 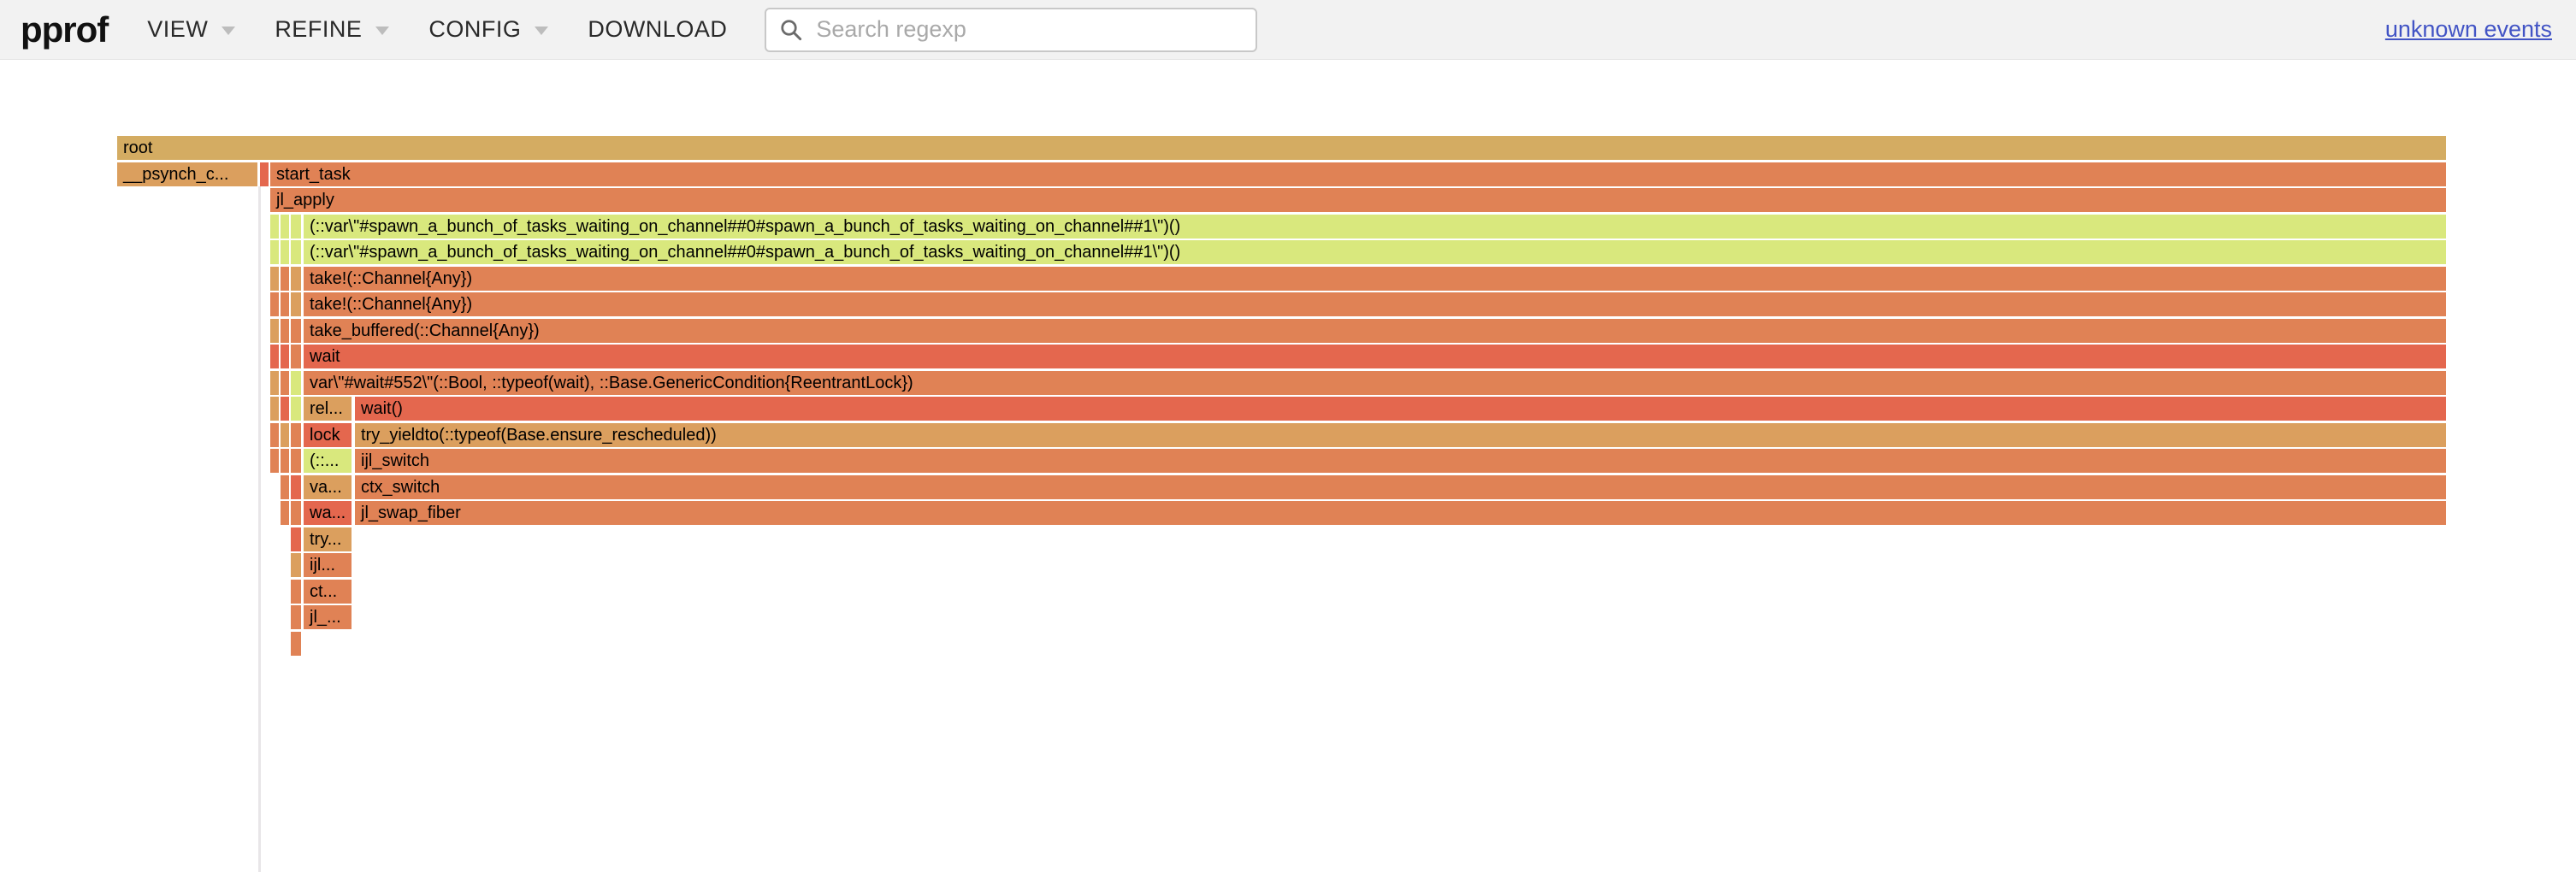 I want to click on pprof-logo: pprof, so click(x=65, y=29).